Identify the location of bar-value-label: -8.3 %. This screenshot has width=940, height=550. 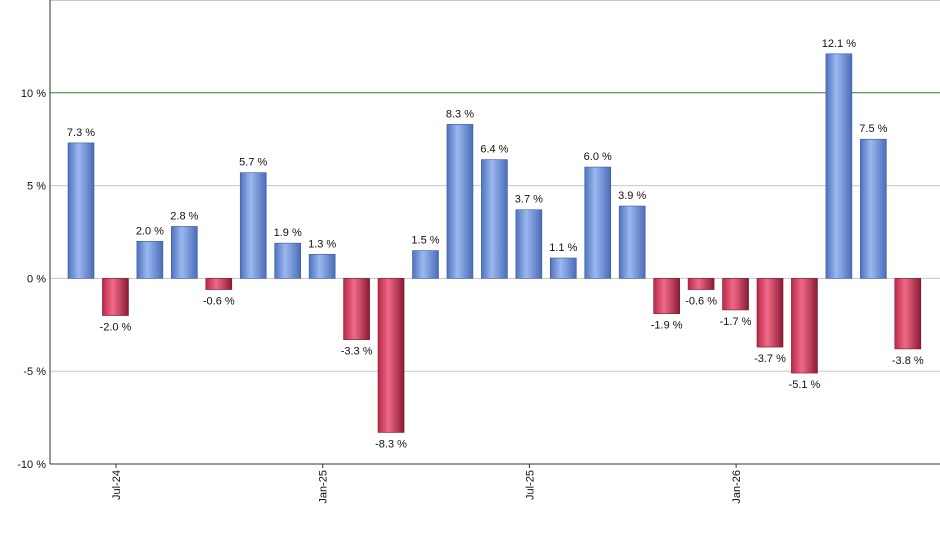
(391, 444).